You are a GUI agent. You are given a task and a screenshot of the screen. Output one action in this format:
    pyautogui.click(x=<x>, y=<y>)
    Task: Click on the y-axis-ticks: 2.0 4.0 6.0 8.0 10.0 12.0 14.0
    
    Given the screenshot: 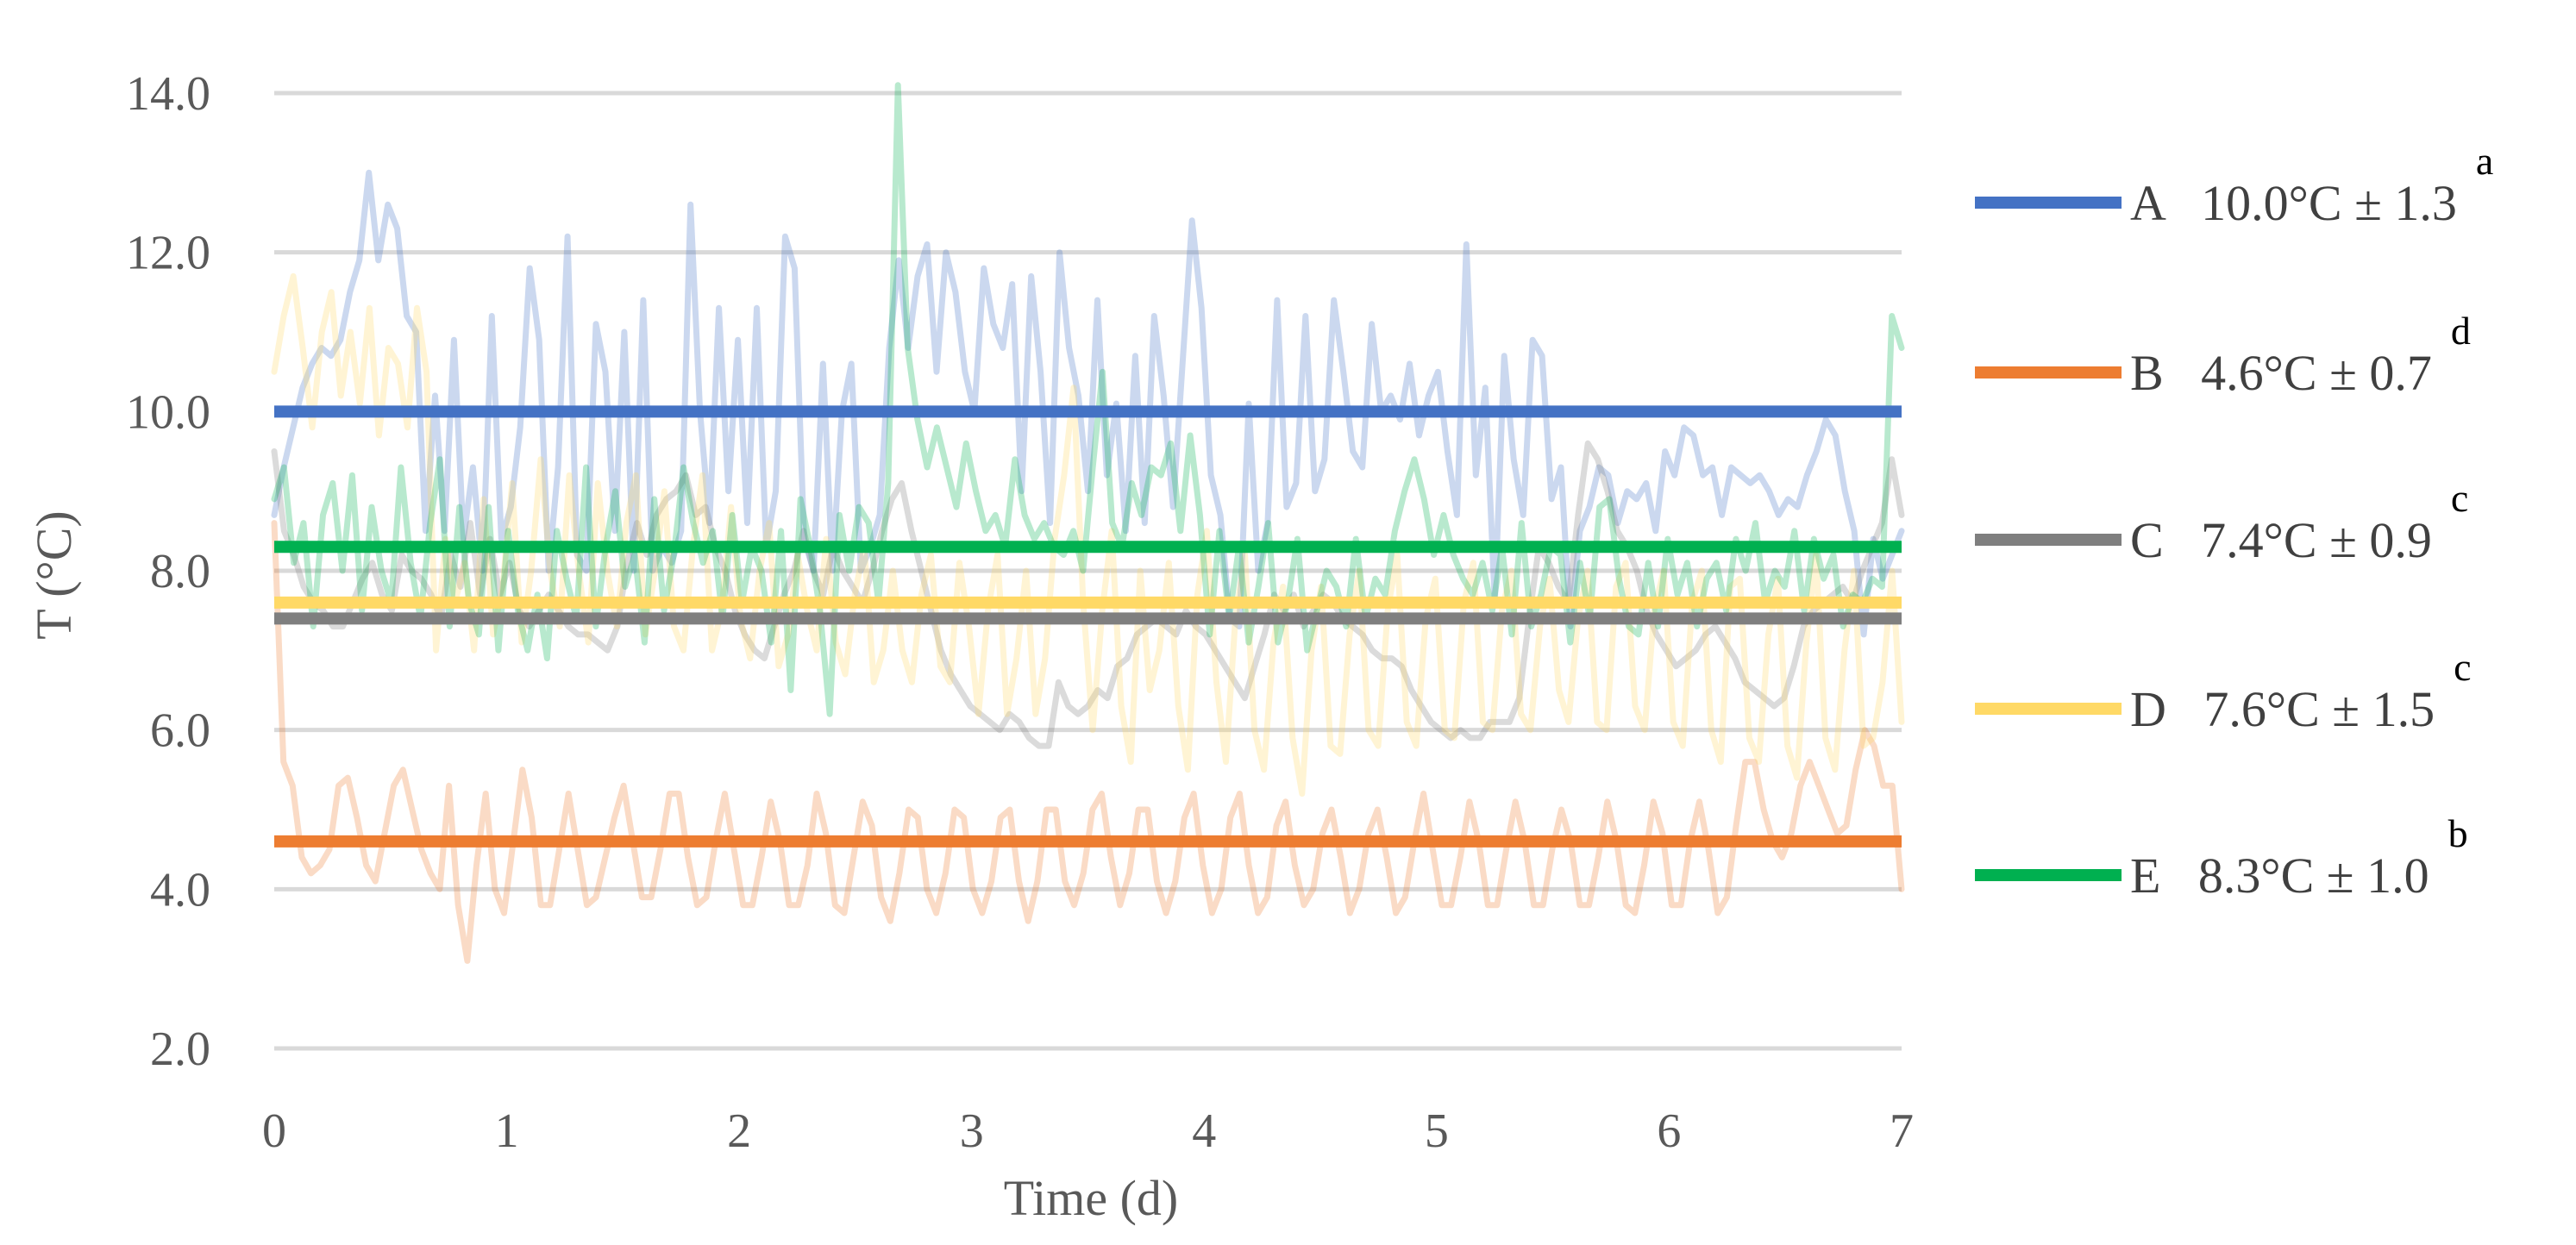 What is the action you would take?
    pyautogui.click(x=168, y=571)
    